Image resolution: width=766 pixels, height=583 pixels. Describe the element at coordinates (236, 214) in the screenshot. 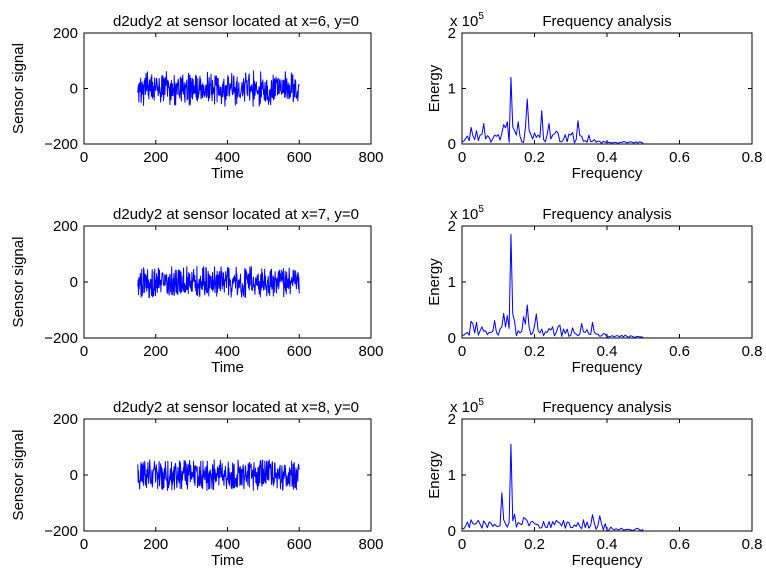

I see `chart-title: d2udy2 at sensor located at x=7, y=0` at that location.